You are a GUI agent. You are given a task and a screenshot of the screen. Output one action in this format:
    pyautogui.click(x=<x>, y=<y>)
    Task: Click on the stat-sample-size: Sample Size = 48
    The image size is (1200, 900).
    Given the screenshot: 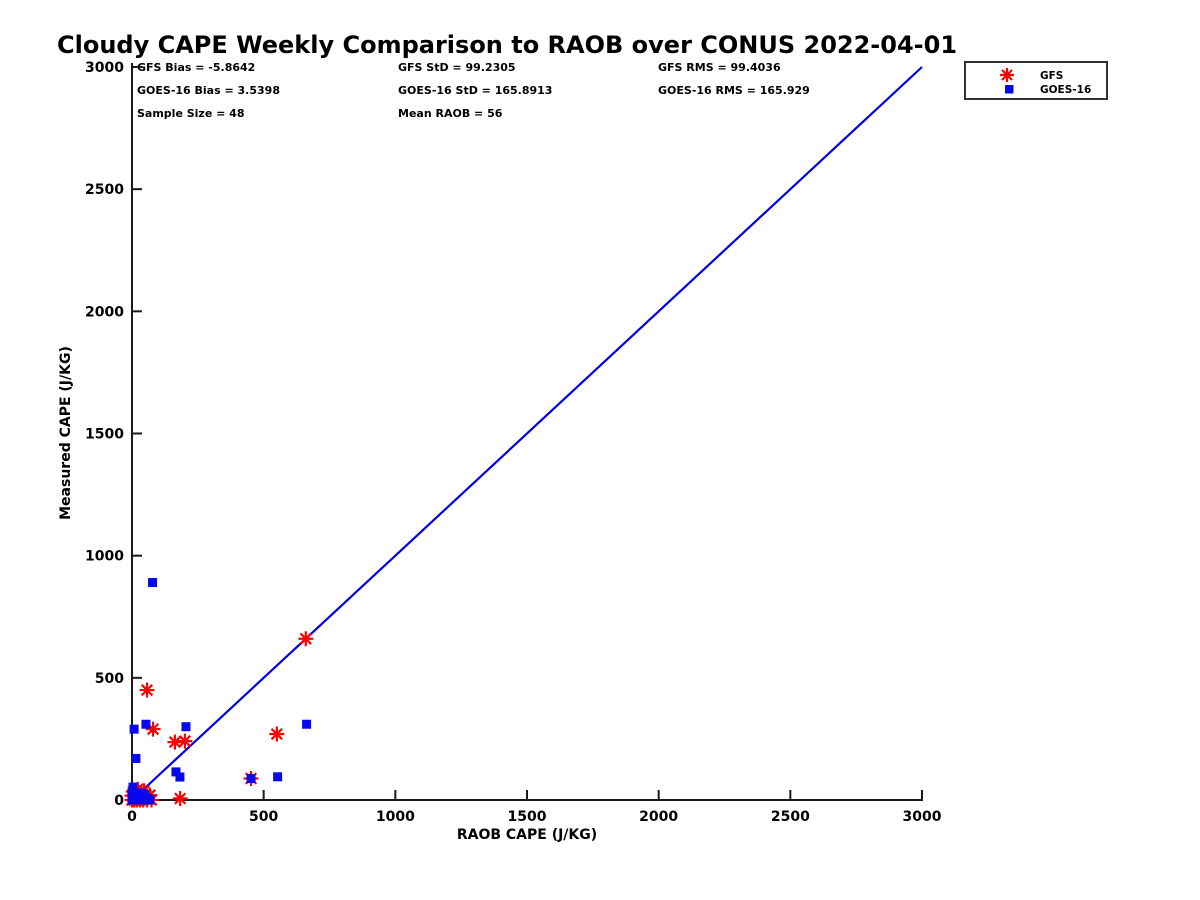 What is the action you would take?
    pyautogui.click(x=190, y=113)
    